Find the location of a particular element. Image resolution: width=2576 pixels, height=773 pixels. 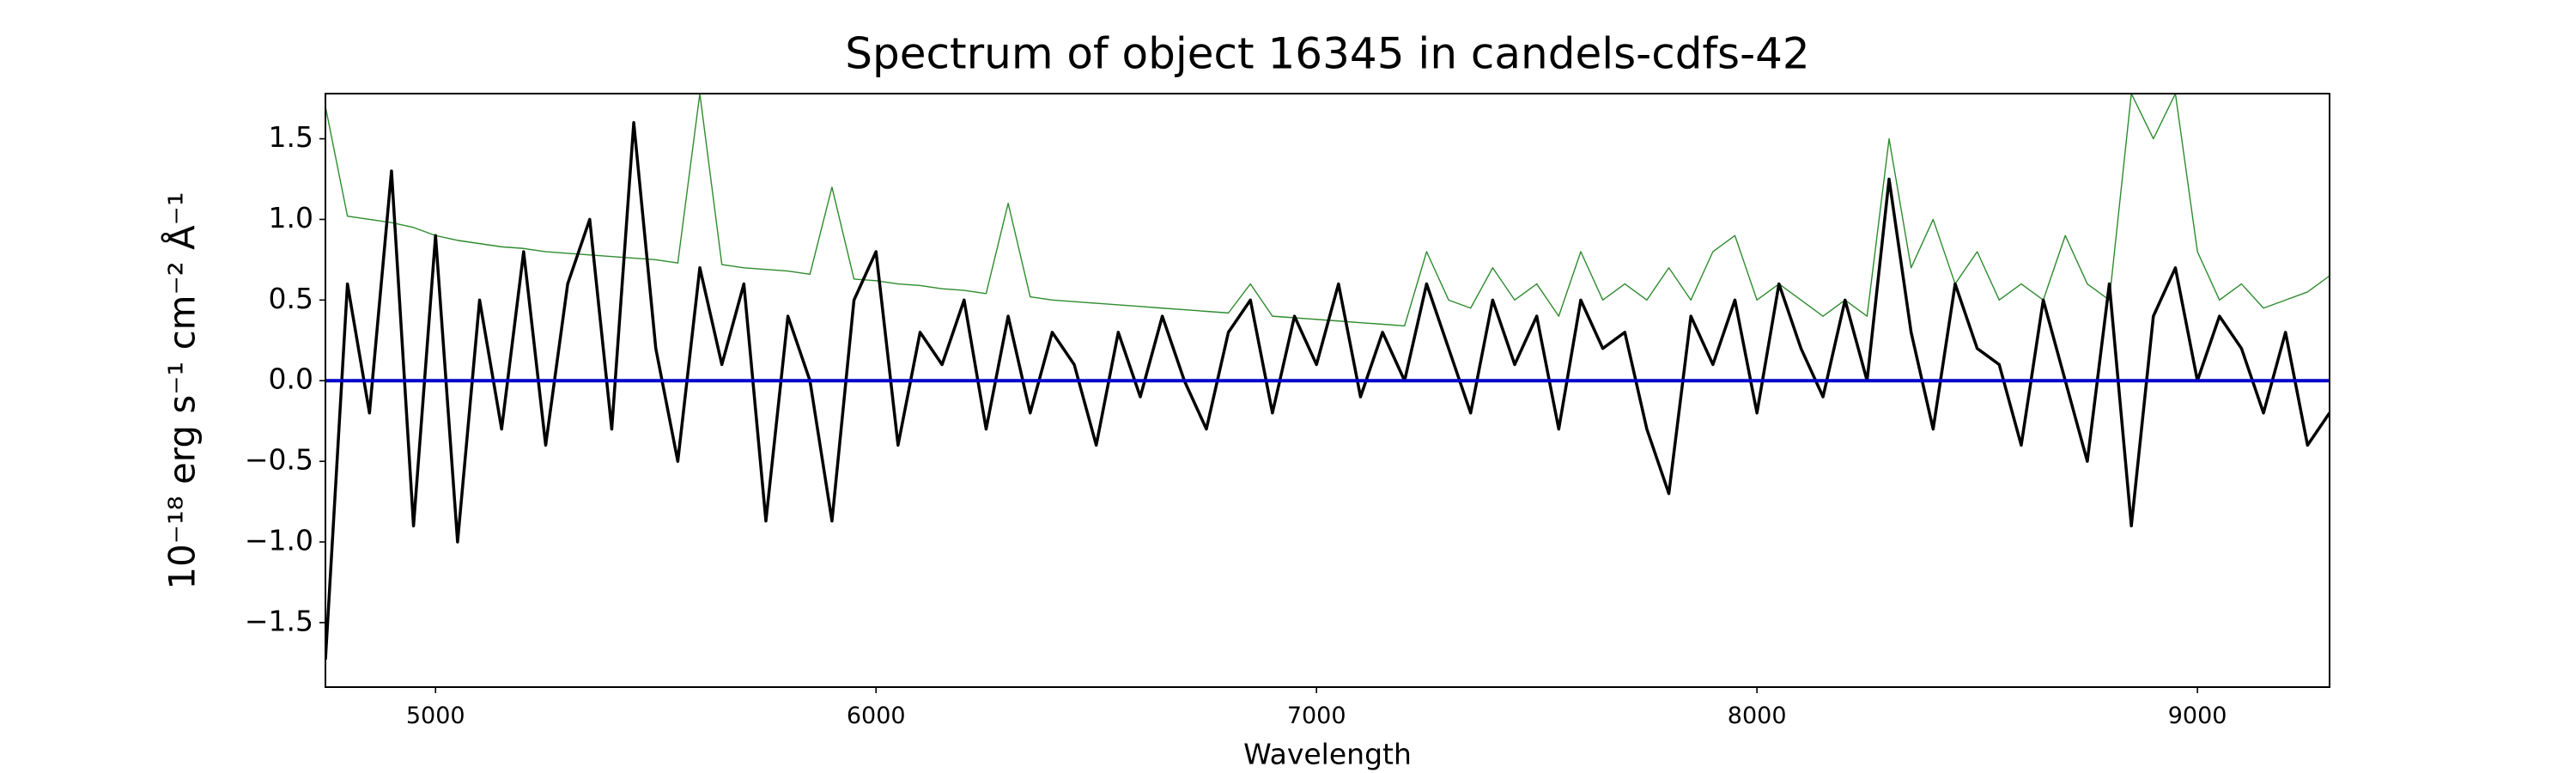

x-axis-label: Wavelength is located at coordinates (1327, 754).